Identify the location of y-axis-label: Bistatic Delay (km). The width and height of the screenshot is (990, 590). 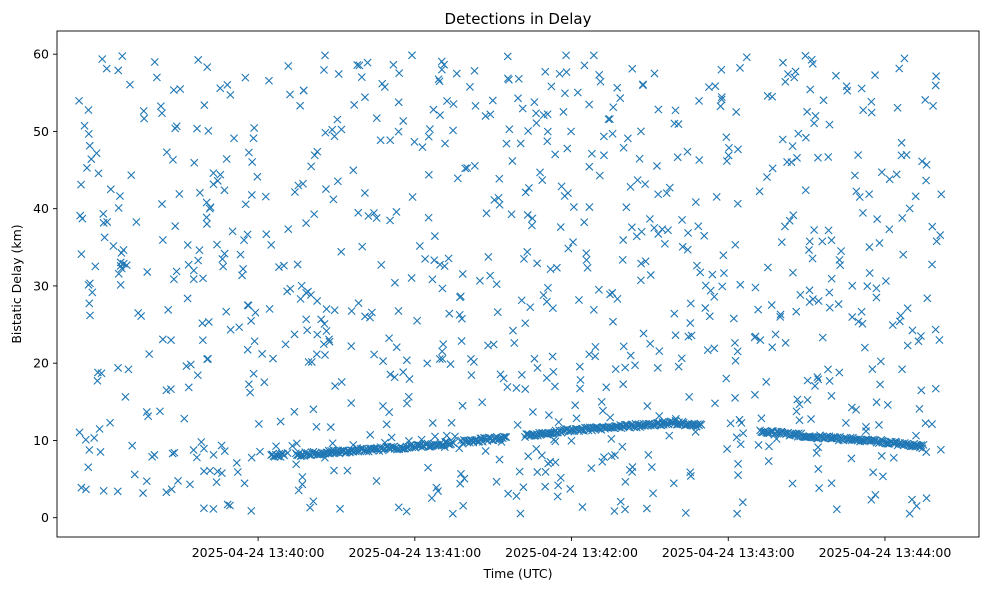
(16, 283).